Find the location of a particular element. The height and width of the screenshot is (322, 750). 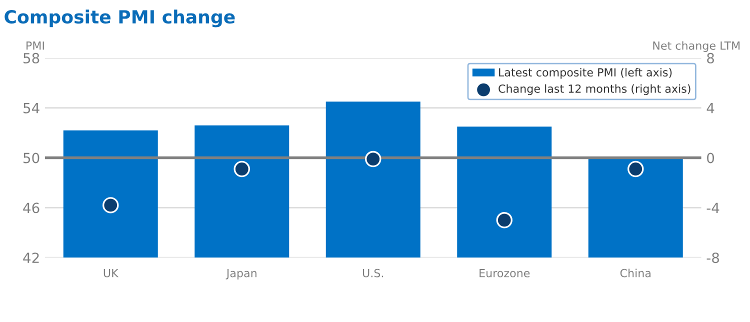

y-tick-label: 46 is located at coordinates (31, 208).